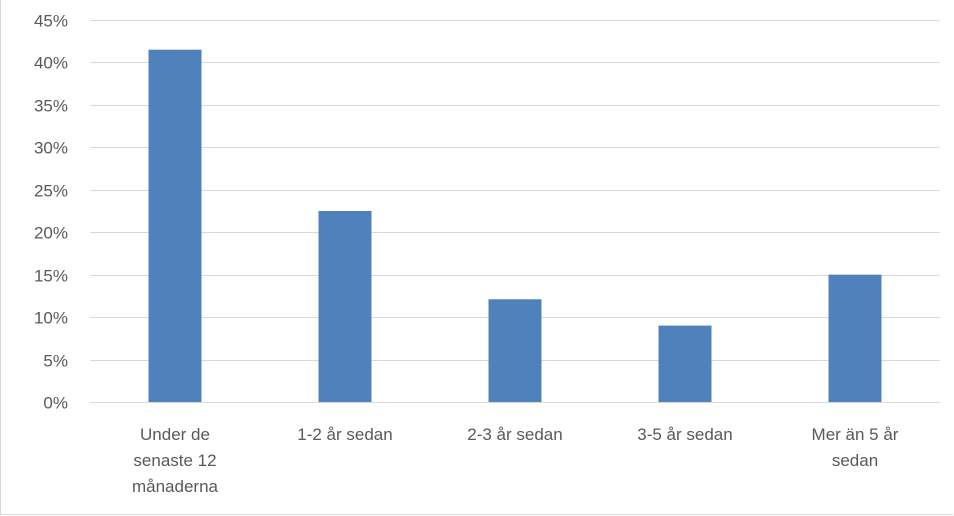  Describe the element at coordinates (55, 361) in the screenshot. I see `y-tick-label: 5%` at that location.